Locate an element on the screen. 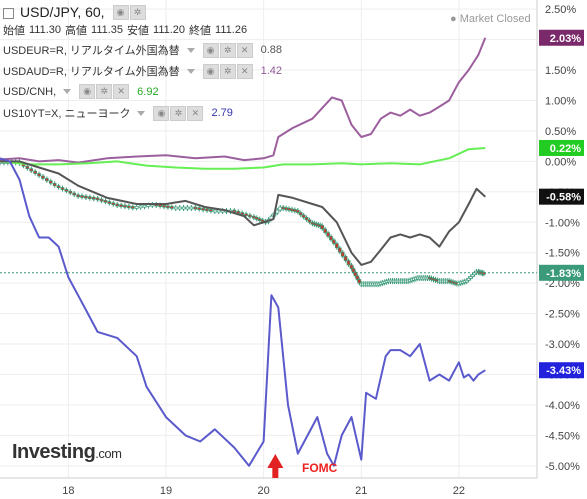 The width and height of the screenshot is (587, 499). x-tick-label: 18 is located at coordinates (68, 491).